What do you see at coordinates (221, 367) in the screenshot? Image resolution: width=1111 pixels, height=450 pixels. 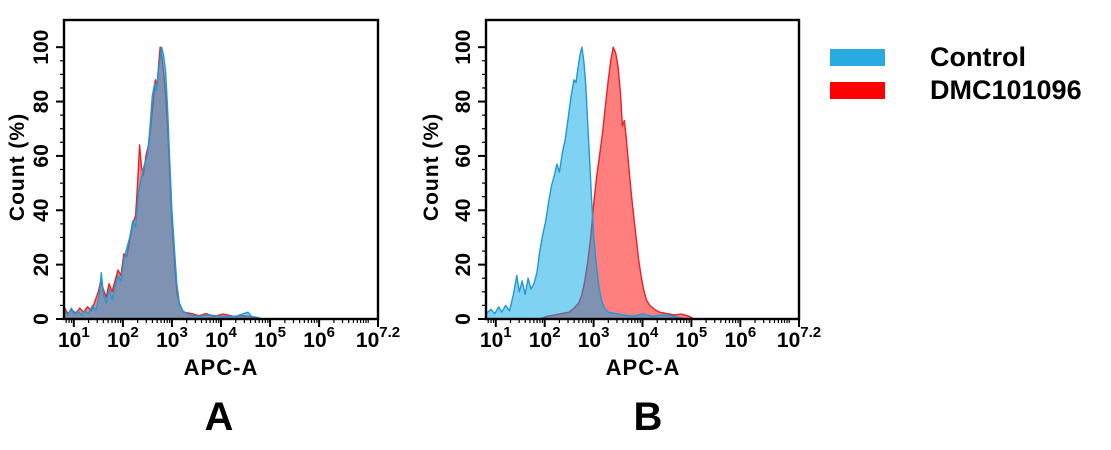 I see `panel-a-x-axis-title: APC-A` at bounding box center [221, 367].